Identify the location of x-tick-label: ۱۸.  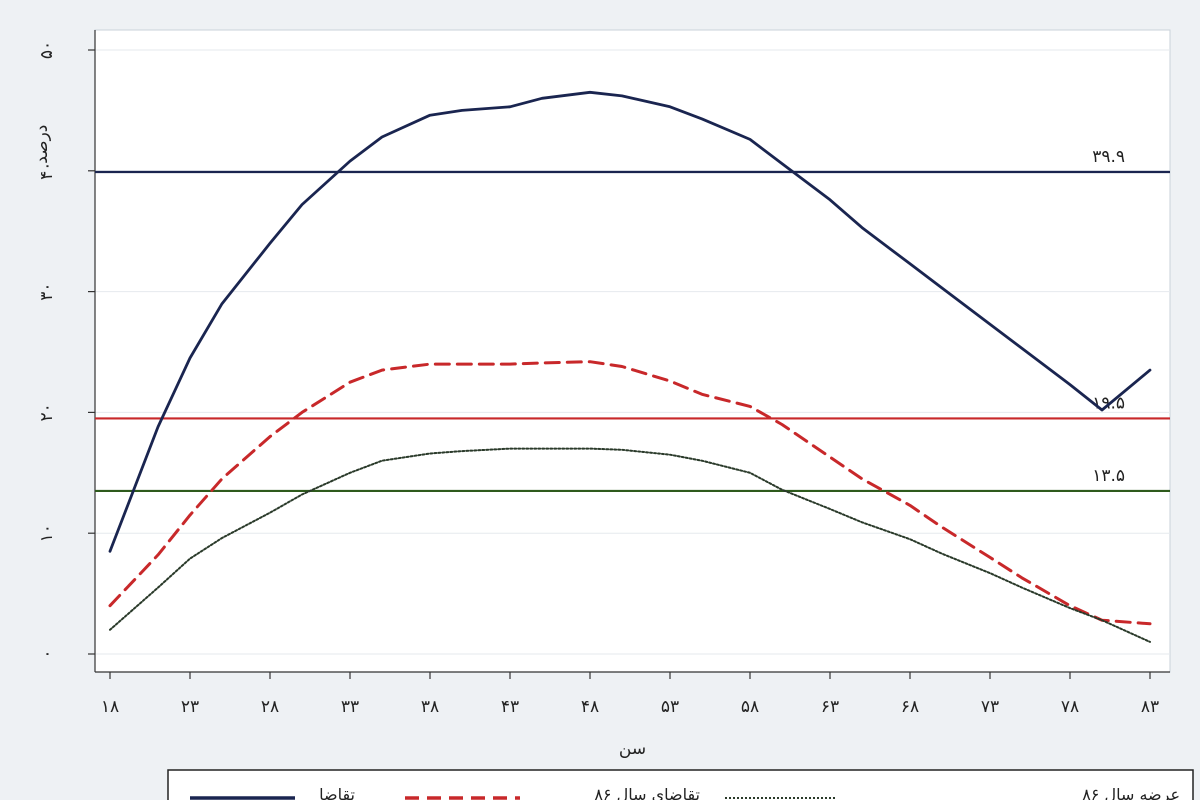
(110, 707).